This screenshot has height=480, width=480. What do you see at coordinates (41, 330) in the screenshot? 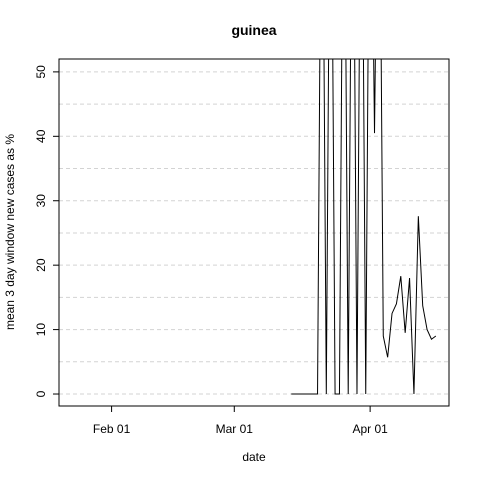
I see `y-tick-label: 10` at bounding box center [41, 330].